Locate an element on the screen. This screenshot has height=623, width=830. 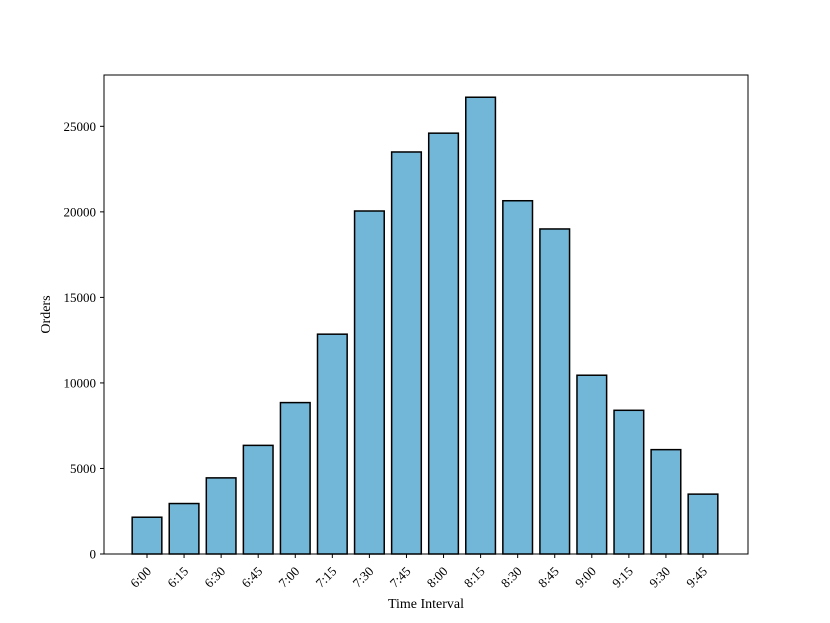
bar-8:45 is located at coordinates (555, 391).